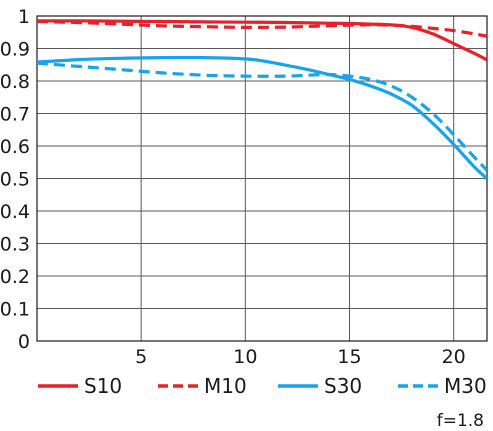  What do you see at coordinates (15, 50) in the screenshot?
I see `y-tick-label: 0.9` at bounding box center [15, 50].